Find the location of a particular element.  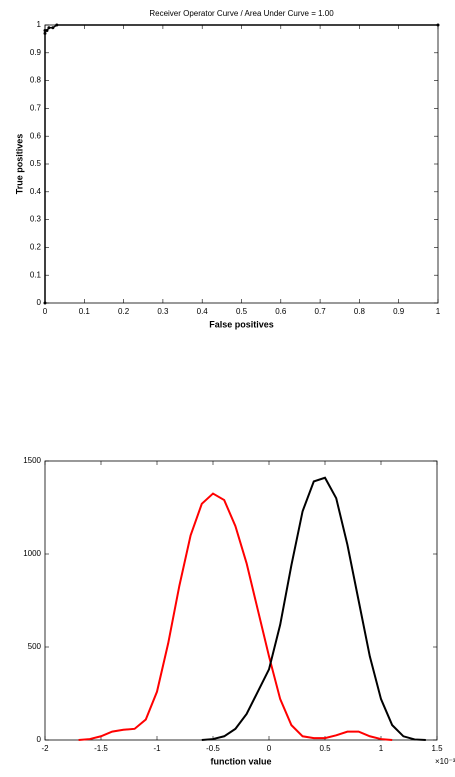

y-tick-label: 1000 is located at coordinates (32, 553).